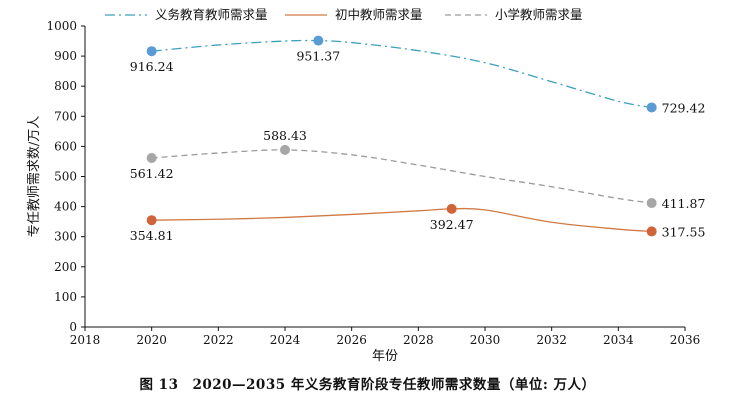  What do you see at coordinates (351, 340) in the screenshot?
I see `x-tick-label: 2026` at bounding box center [351, 340].